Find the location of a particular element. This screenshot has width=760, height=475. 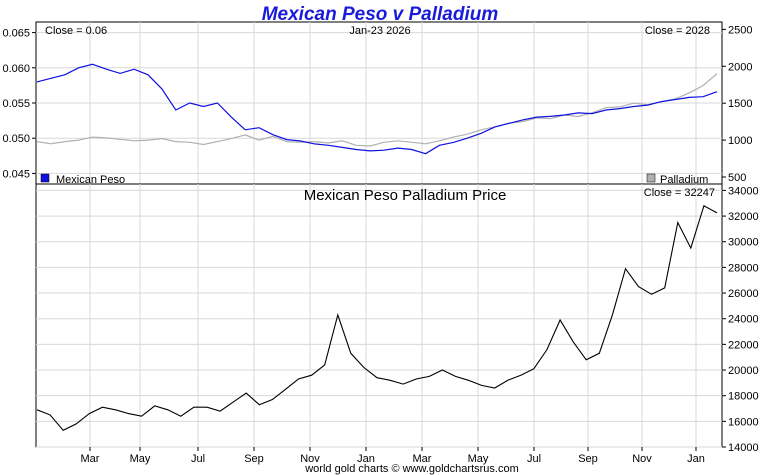

legend-swatch-palladium is located at coordinates (651, 178).